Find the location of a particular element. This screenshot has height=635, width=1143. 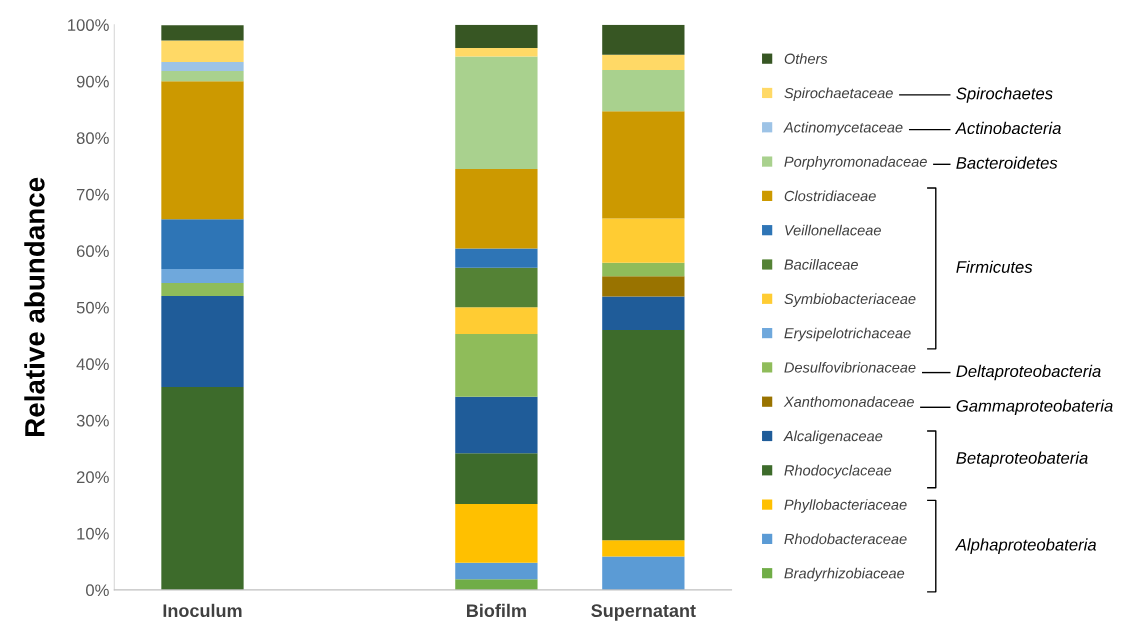

text: Bacteroidetes is located at coordinates (1007, 162).